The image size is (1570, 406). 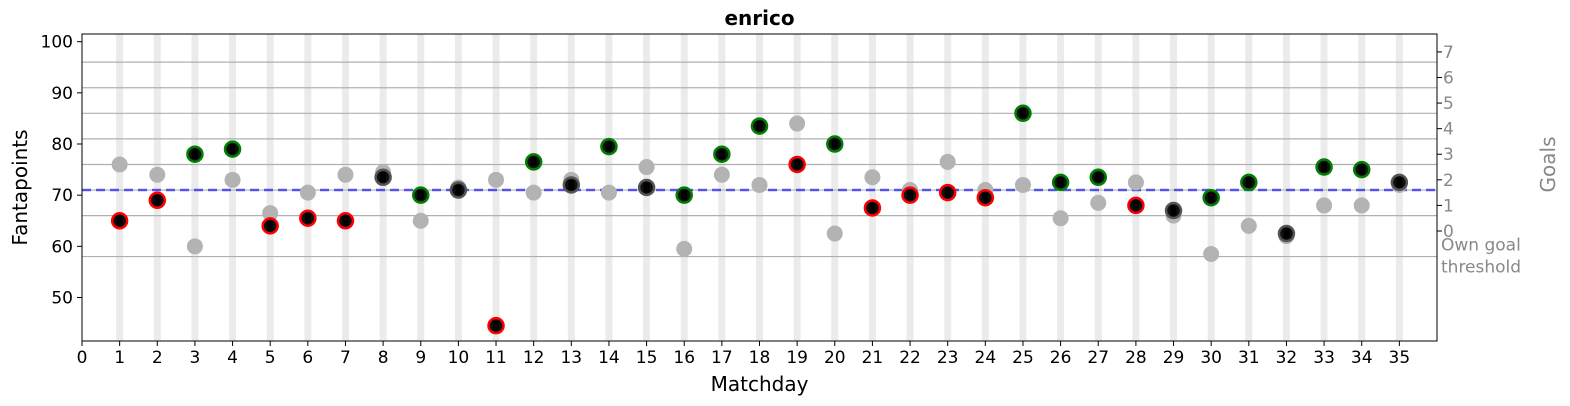 What do you see at coordinates (873, 358) in the screenshot?
I see `x-tick-label: 21` at bounding box center [873, 358].